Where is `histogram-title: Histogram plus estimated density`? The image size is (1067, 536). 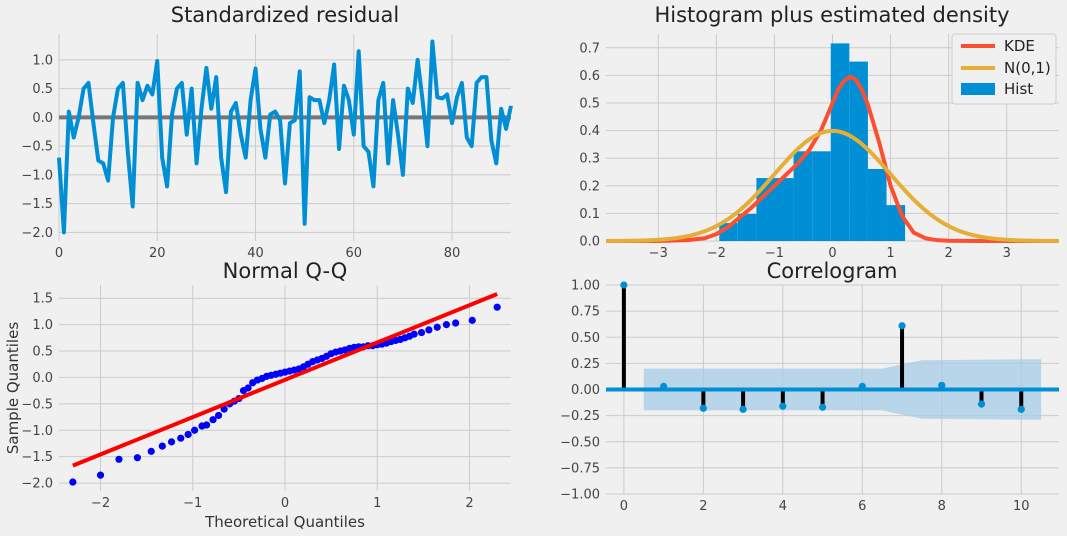 histogram-title: Histogram plus estimated density is located at coordinates (831, 15).